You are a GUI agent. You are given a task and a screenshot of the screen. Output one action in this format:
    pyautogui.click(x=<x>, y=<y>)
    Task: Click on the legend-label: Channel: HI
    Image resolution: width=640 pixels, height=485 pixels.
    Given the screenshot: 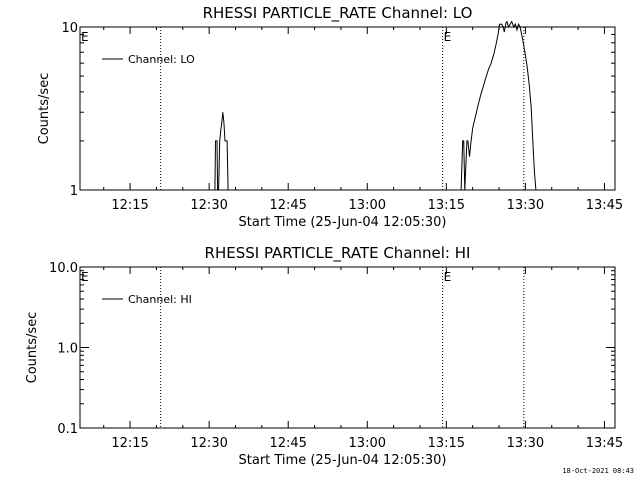 What is the action you would take?
    pyautogui.click(x=160, y=299)
    